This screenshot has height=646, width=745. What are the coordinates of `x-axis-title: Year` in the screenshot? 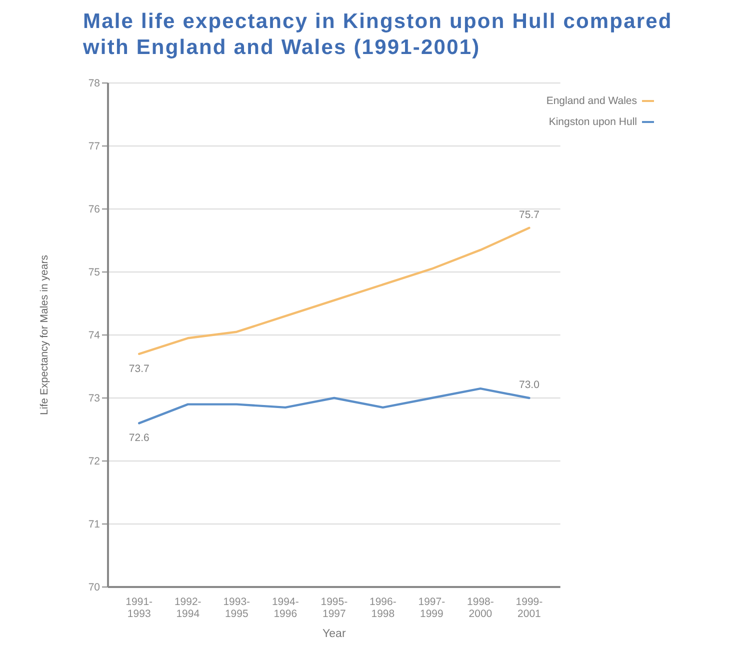 It's located at (334, 634).